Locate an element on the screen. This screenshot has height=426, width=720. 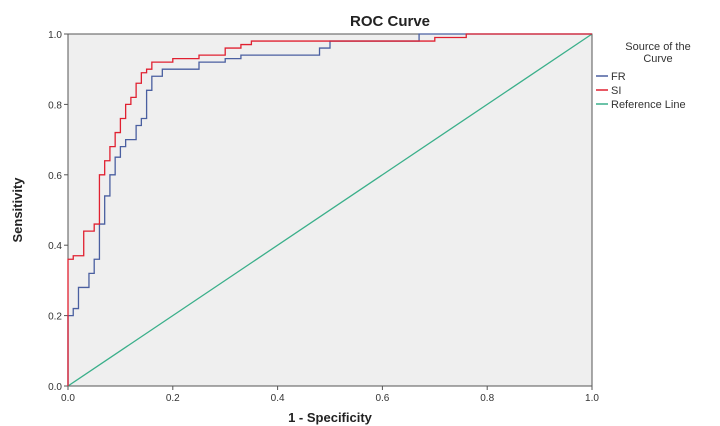
x-axis-title: 1 - Specificity is located at coordinates (330, 417).